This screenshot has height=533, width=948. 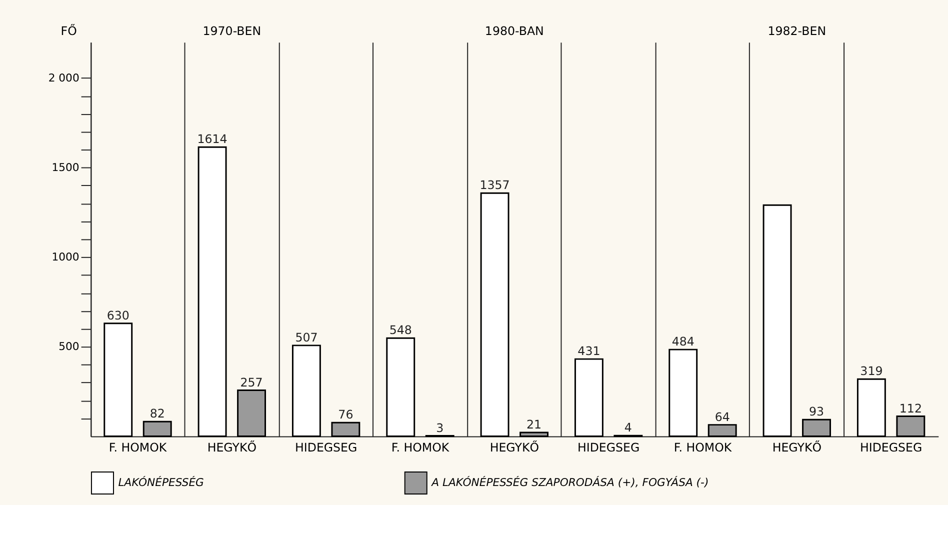 What do you see at coordinates (66, 257) in the screenshot?
I see `y-tick-label: 1000` at bounding box center [66, 257].